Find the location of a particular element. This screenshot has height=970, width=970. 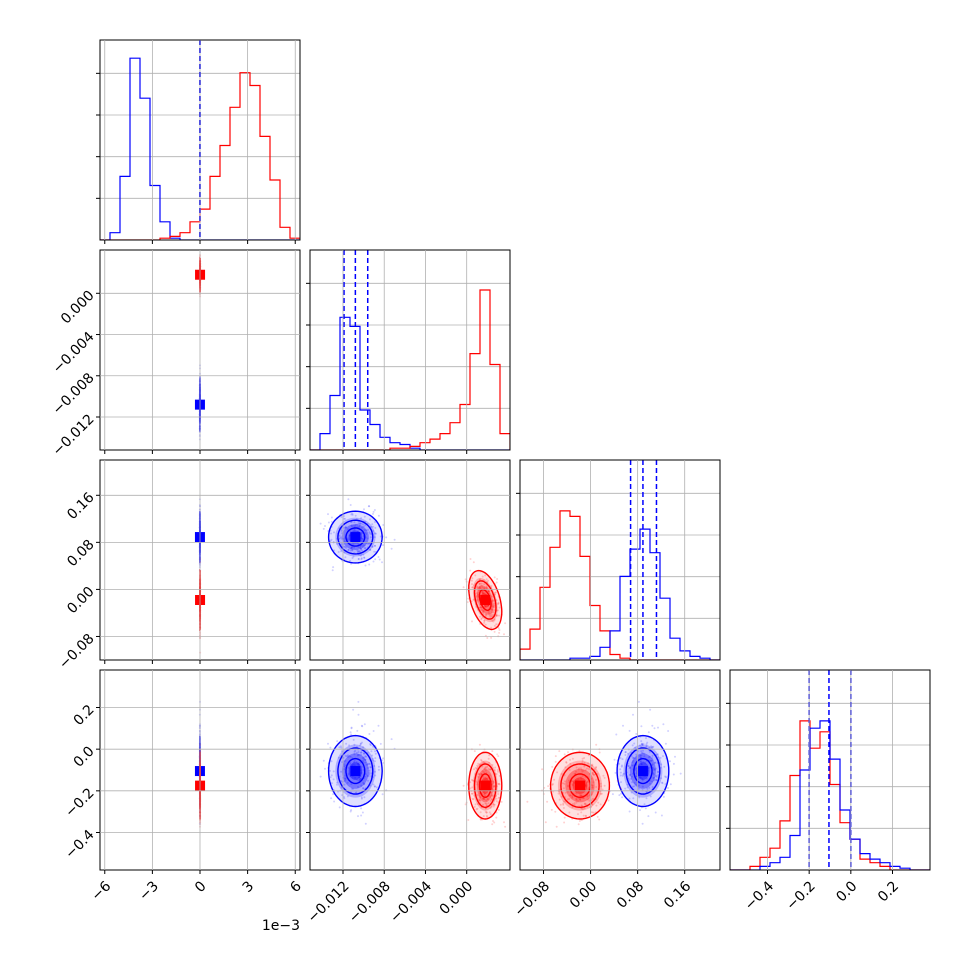

tick-marks is located at coordinates (196, 790).